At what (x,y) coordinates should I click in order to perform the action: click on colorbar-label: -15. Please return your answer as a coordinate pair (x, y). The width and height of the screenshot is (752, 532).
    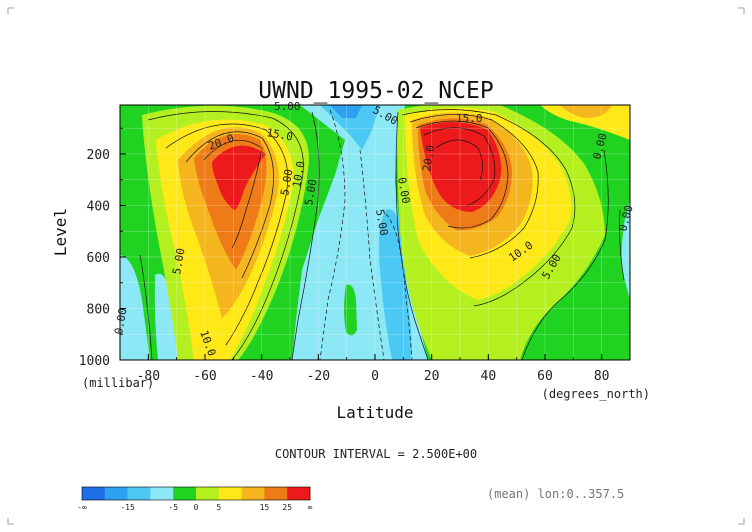
    Looking at the image, I should click on (127, 507).